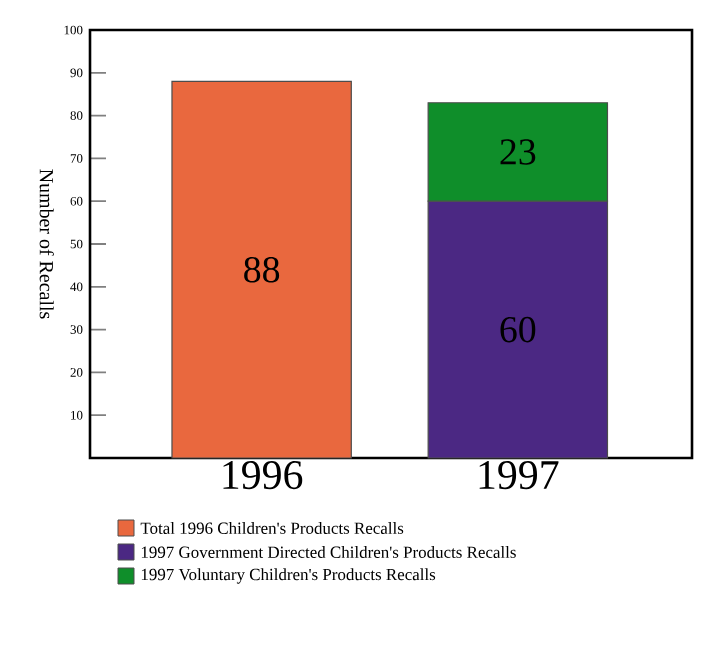 Image resolution: width=720 pixels, height=648 pixels. I want to click on y-axis-title: Number of Recalls, so click(46, 244).